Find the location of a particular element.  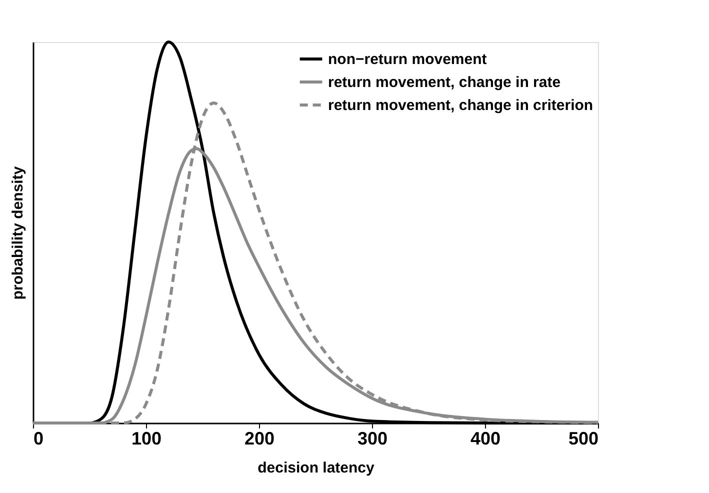

legend-label: return movement, change in criterion is located at coordinates (461, 105).